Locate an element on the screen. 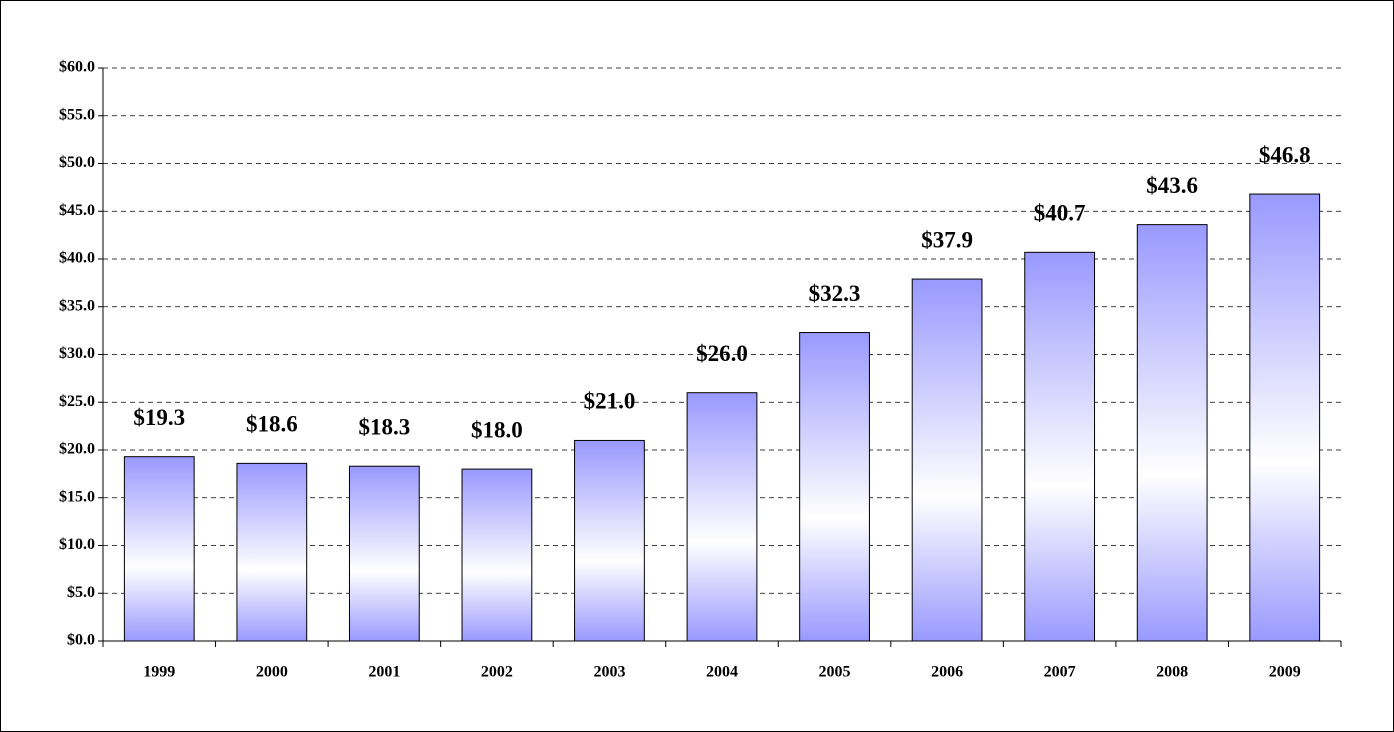  data-label: $18.3 is located at coordinates (384, 427).